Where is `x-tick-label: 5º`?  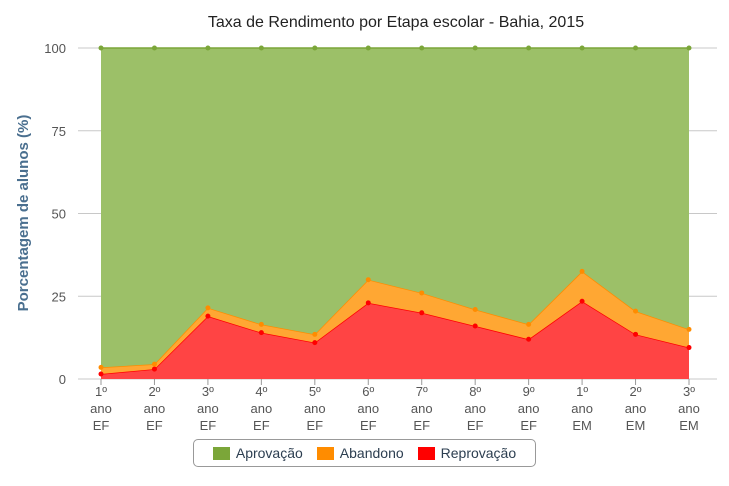 x-tick-label: 5º is located at coordinates (315, 391).